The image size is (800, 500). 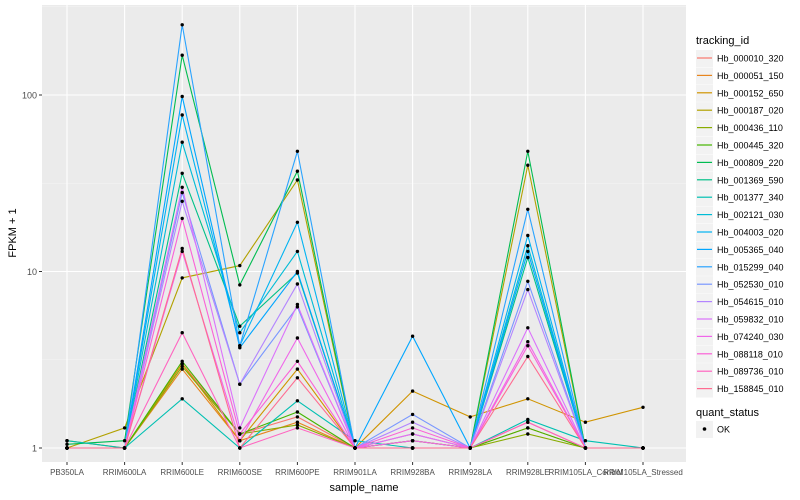 I want to click on legend-label: Hb_005365_040, so click(x=750, y=250).